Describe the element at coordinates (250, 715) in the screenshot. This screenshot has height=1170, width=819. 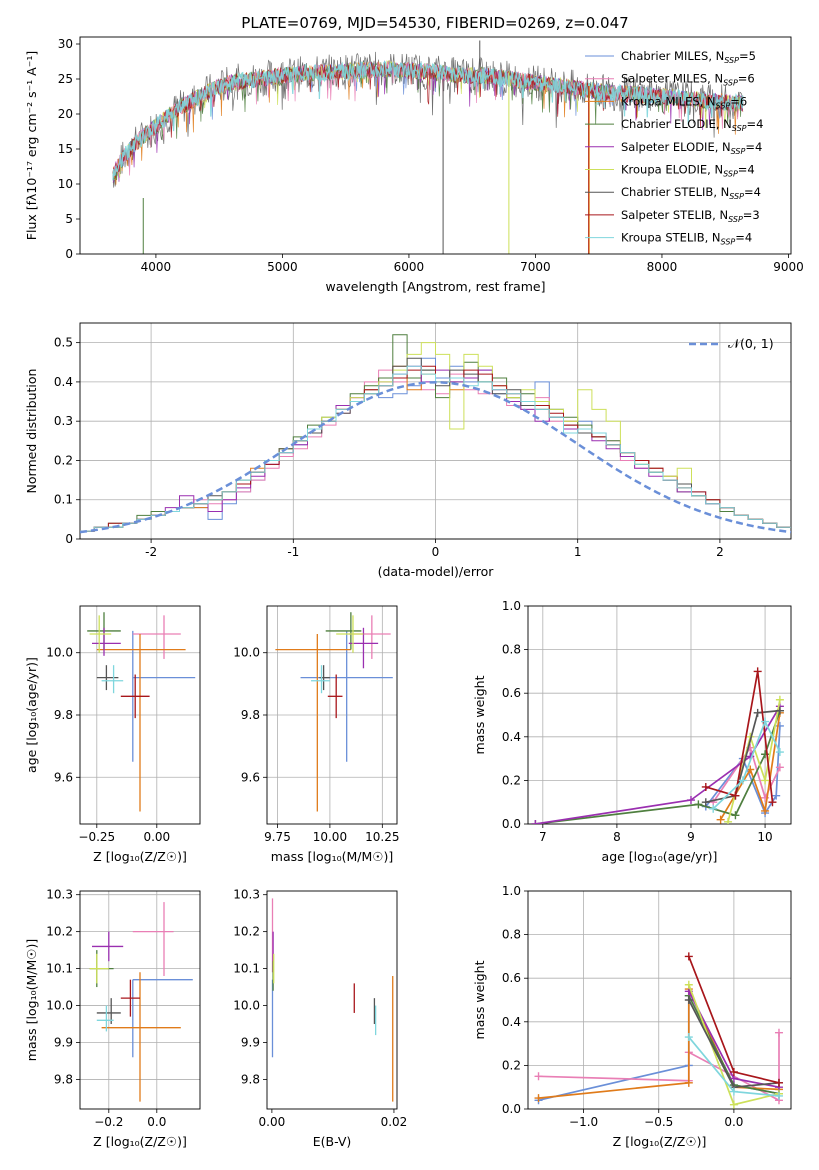
I see `y-tick-label: 9.8` at that location.